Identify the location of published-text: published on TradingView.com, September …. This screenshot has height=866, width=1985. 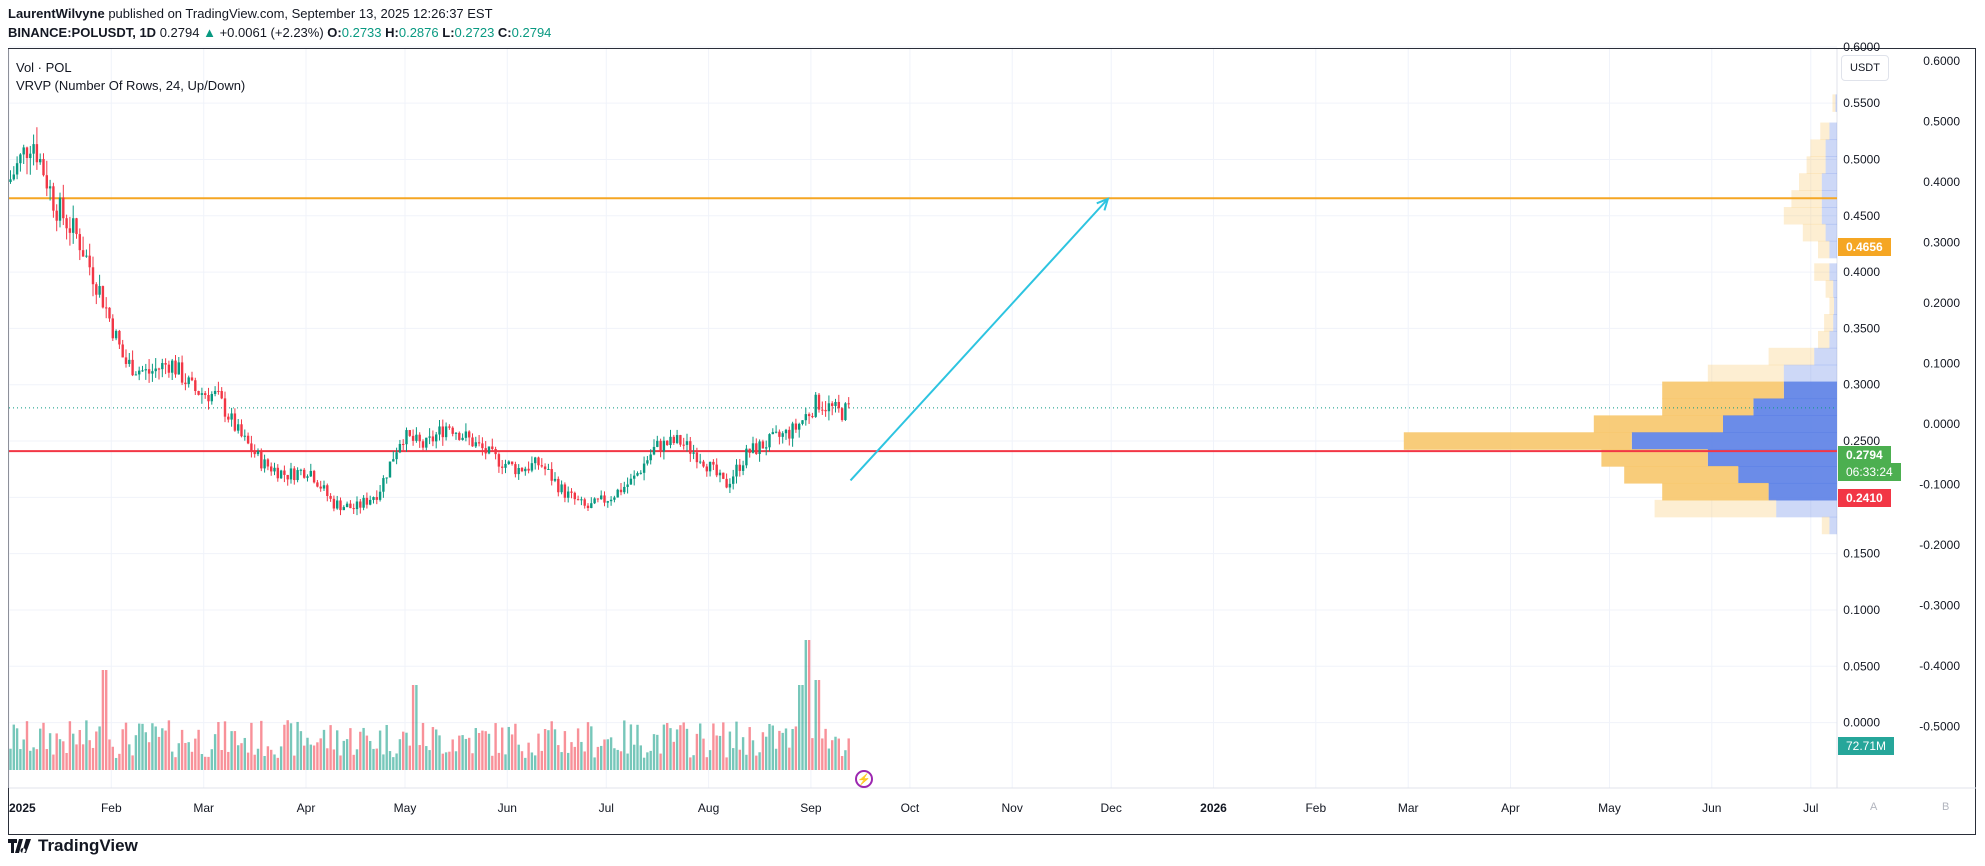
(300, 13).